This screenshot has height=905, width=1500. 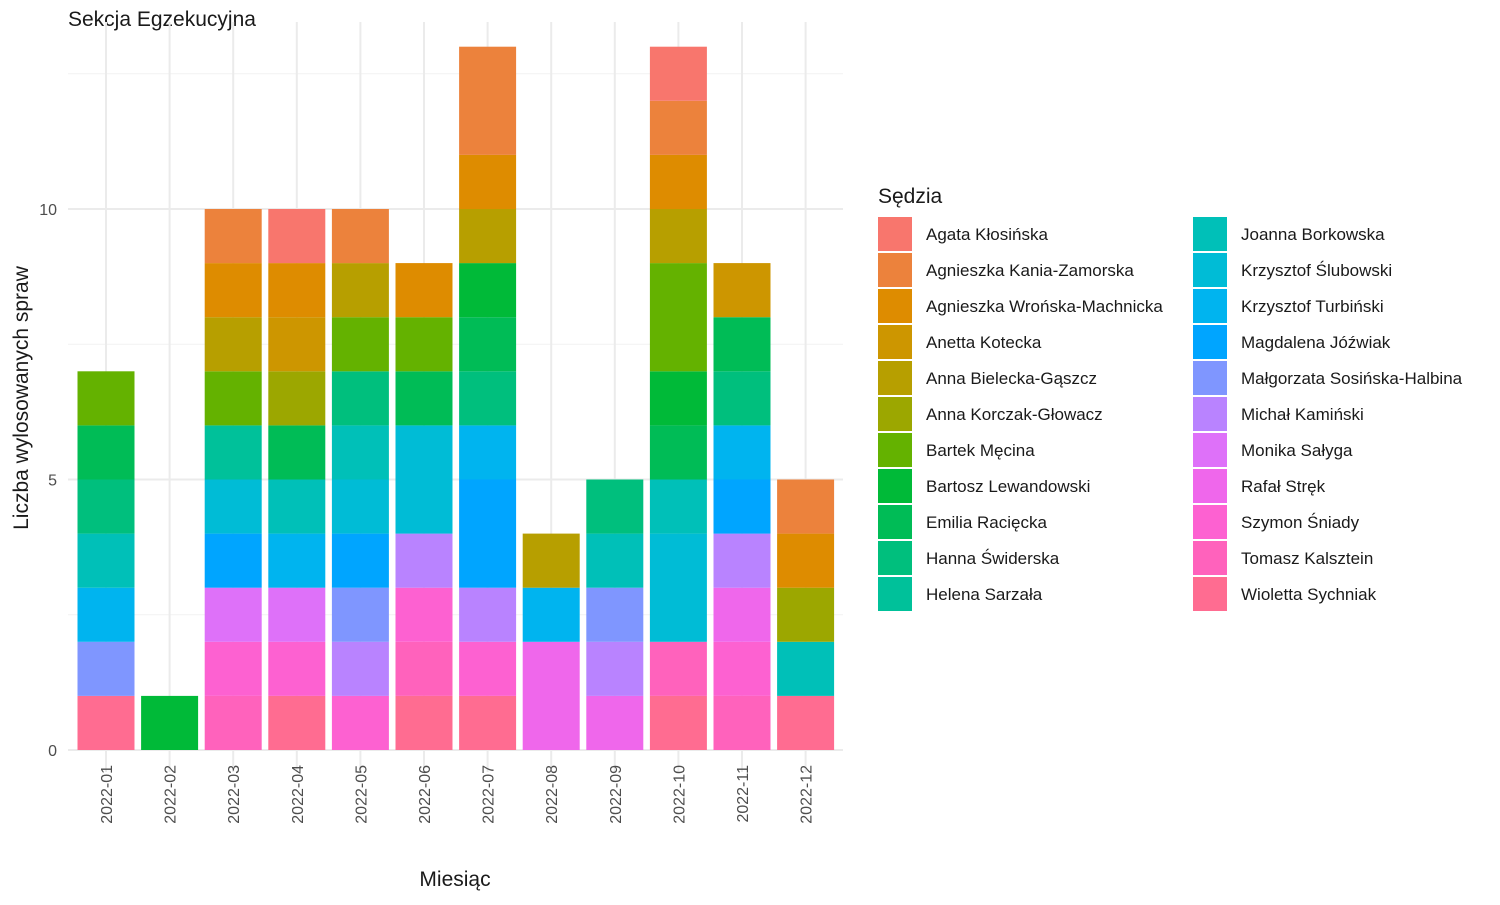 I want to click on legend-label: Agnieszka Kania-Zamorska, so click(x=1030, y=270).